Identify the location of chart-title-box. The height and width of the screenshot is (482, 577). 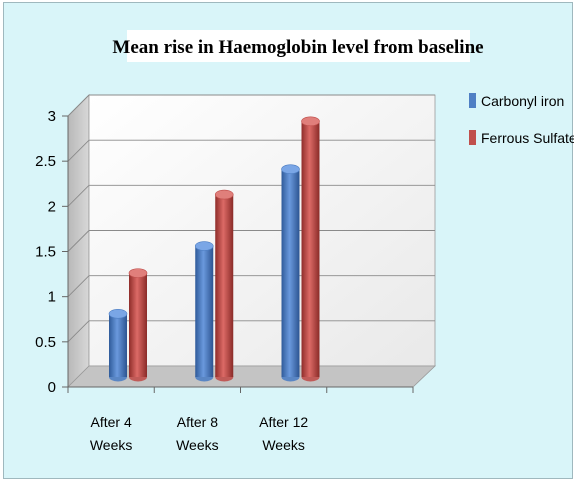
(298, 46).